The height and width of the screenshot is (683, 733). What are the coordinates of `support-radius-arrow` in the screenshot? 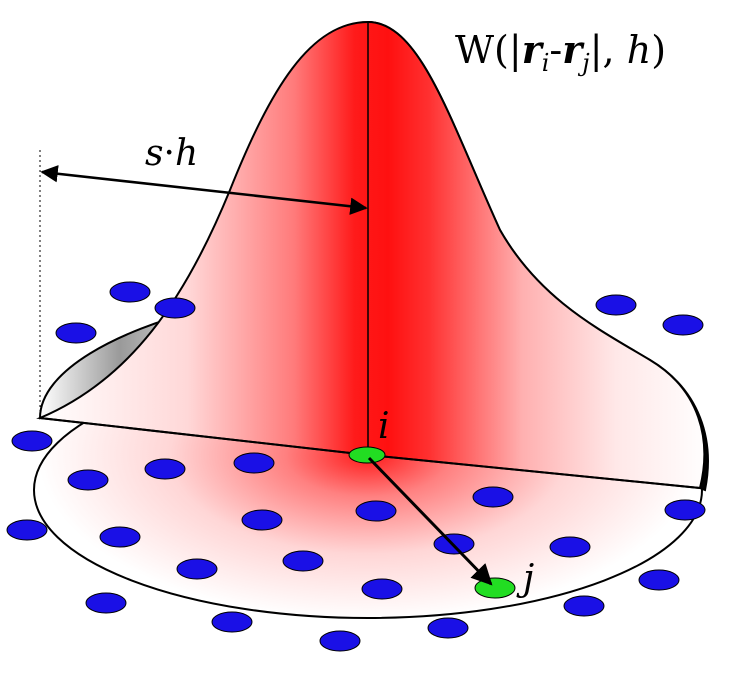 It's located at (204, 190).